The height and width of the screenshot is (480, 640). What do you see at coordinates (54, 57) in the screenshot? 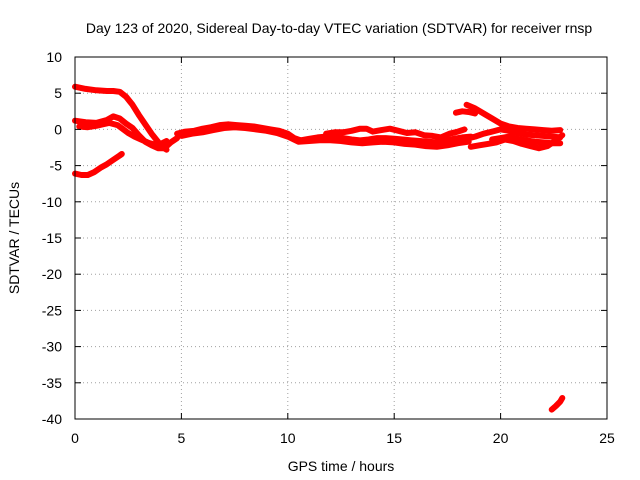
I see `y-tick-label: 10` at bounding box center [54, 57].